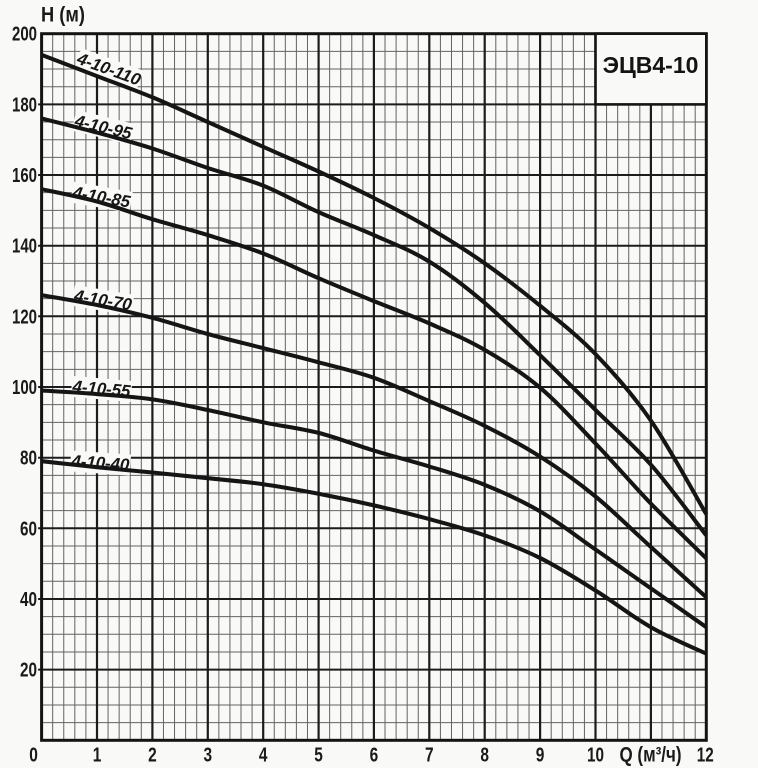 The height and width of the screenshot is (768, 758). What do you see at coordinates (63, 15) in the screenshot?
I see `svg-text: H (м)` at bounding box center [63, 15].